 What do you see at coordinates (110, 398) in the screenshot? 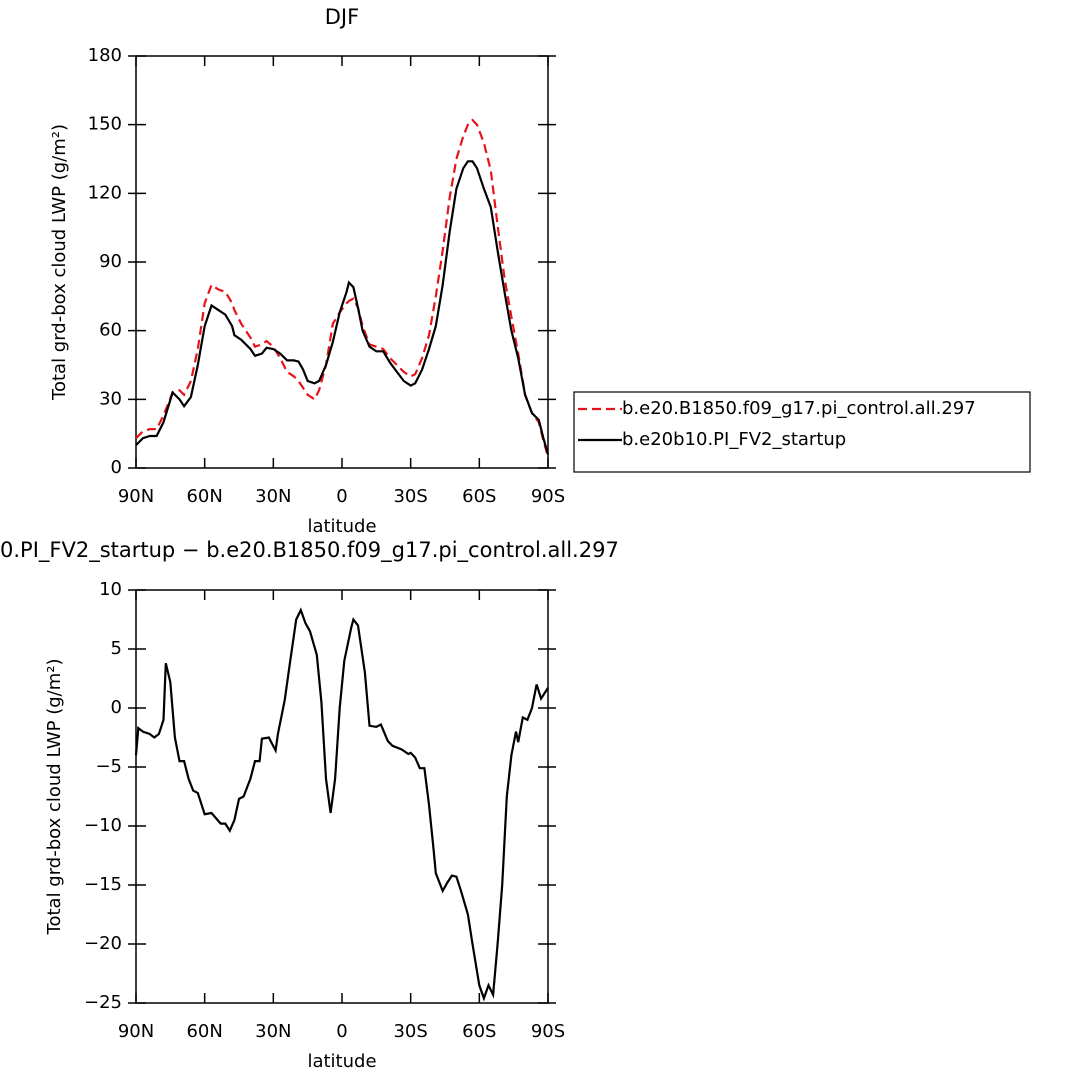
I see `y-tick-label: 30` at bounding box center [110, 398].